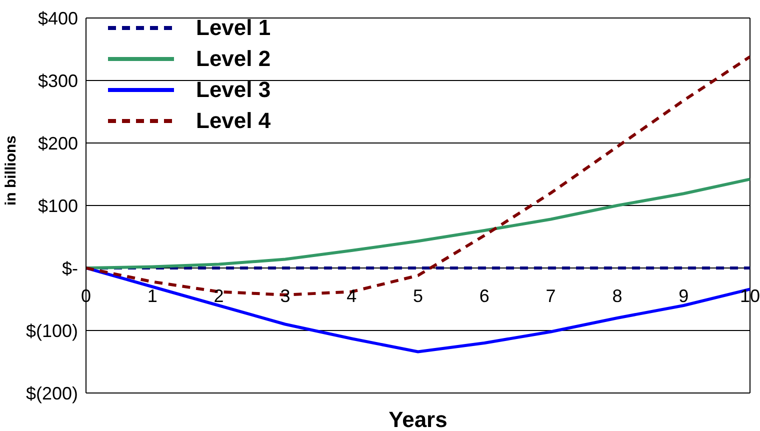 Image resolution: width=760 pixels, height=431 pixels. What do you see at coordinates (617, 296) in the screenshot?
I see `x-tick-label: 8` at bounding box center [617, 296].